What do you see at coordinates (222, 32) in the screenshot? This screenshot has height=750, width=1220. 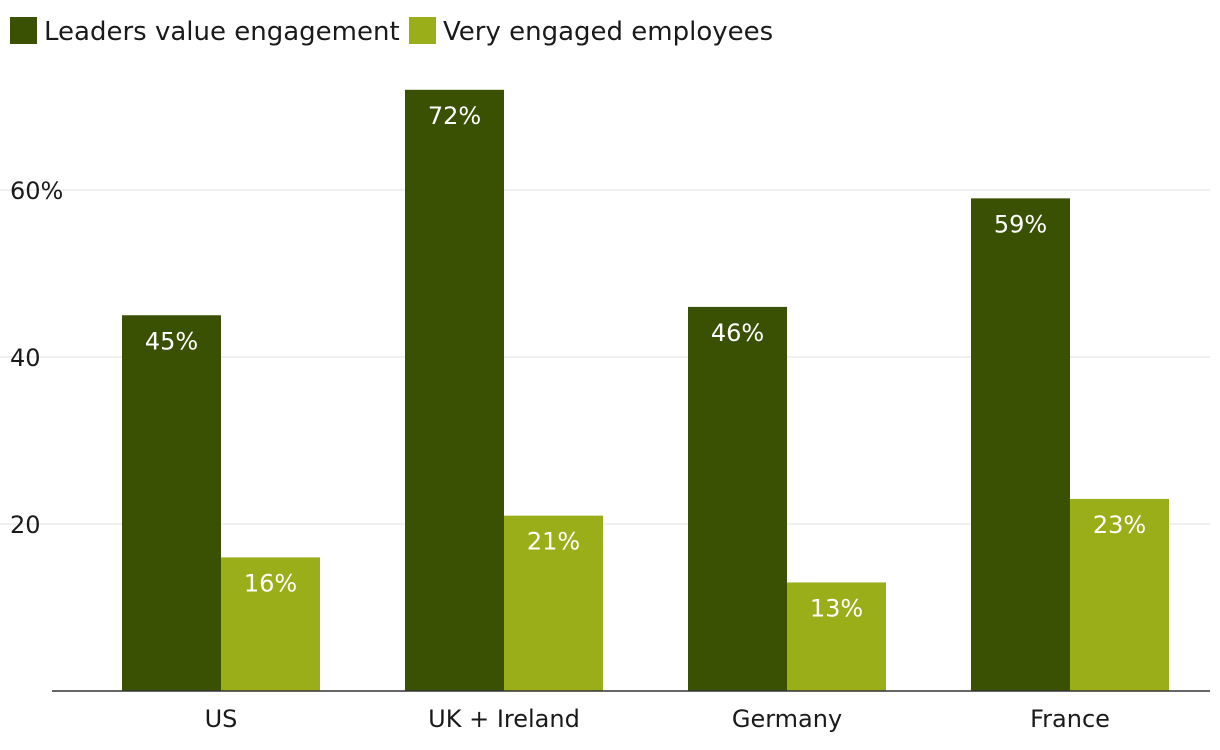 I see `legend-label-leaders: Leaders value engagement` at bounding box center [222, 32].